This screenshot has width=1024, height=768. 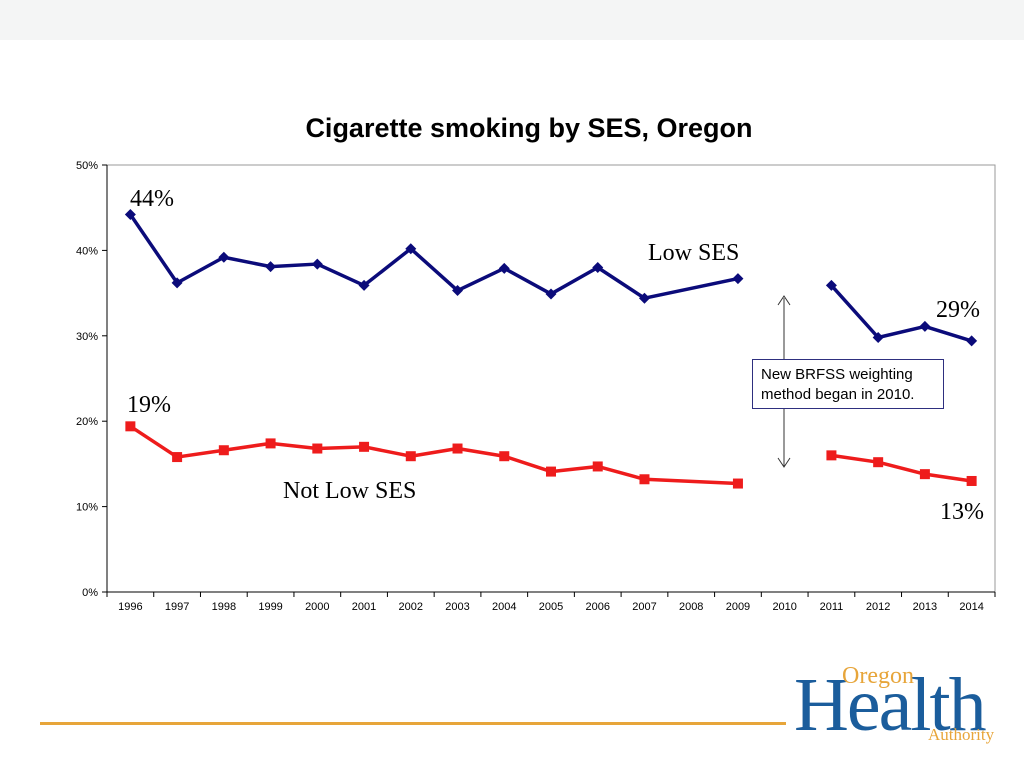 What do you see at coordinates (784, 607) in the screenshot?
I see `x-tick-label: 2010` at bounding box center [784, 607].